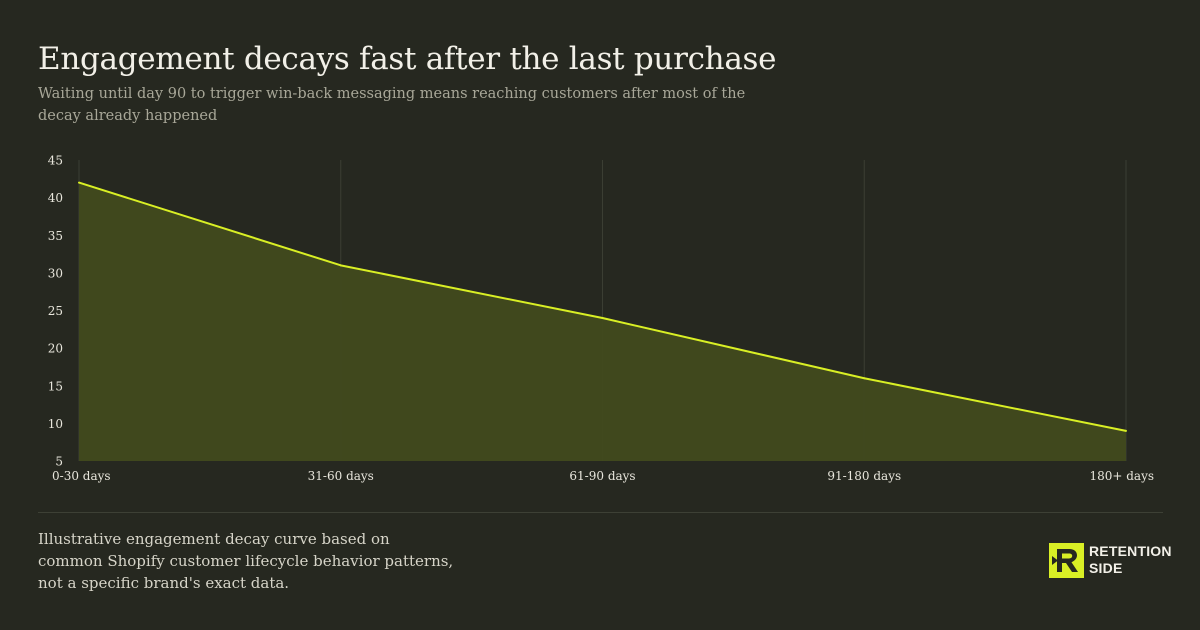 The image size is (1200, 630). What do you see at coordinates (1130, 551) in the screenshot?
I see `brand-name-line1: RETENTION` at bounding box center [1130, 551].